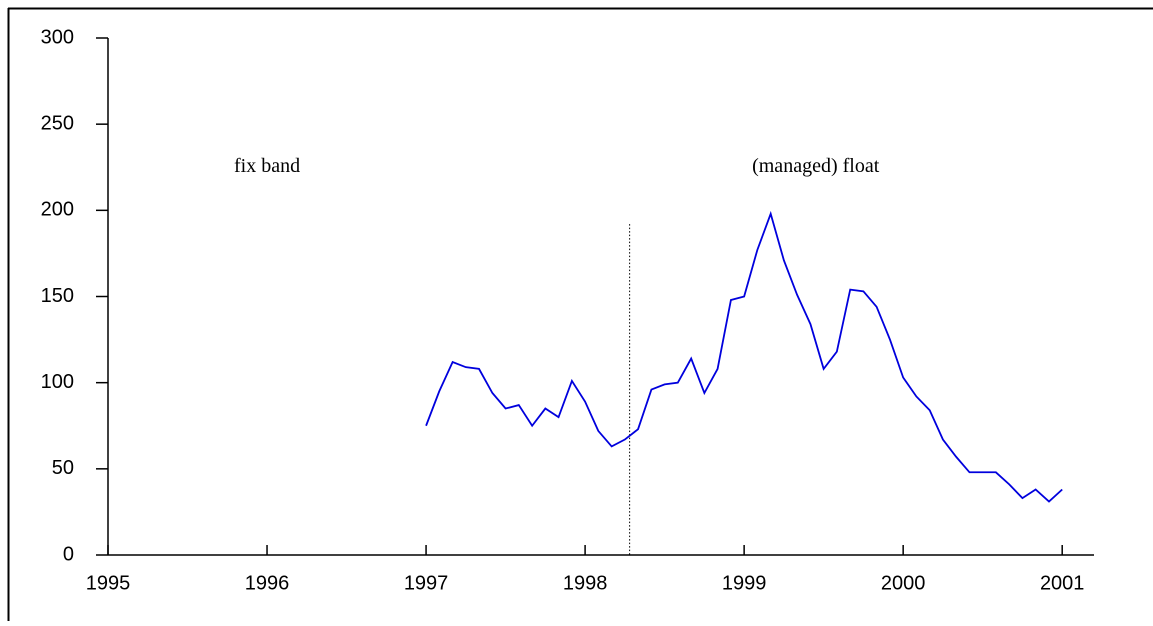 The image size is (1153, 626). Describe the element at coordinates (57, 37) in the screenshot. I see `y-tick-label: 300` at that location.